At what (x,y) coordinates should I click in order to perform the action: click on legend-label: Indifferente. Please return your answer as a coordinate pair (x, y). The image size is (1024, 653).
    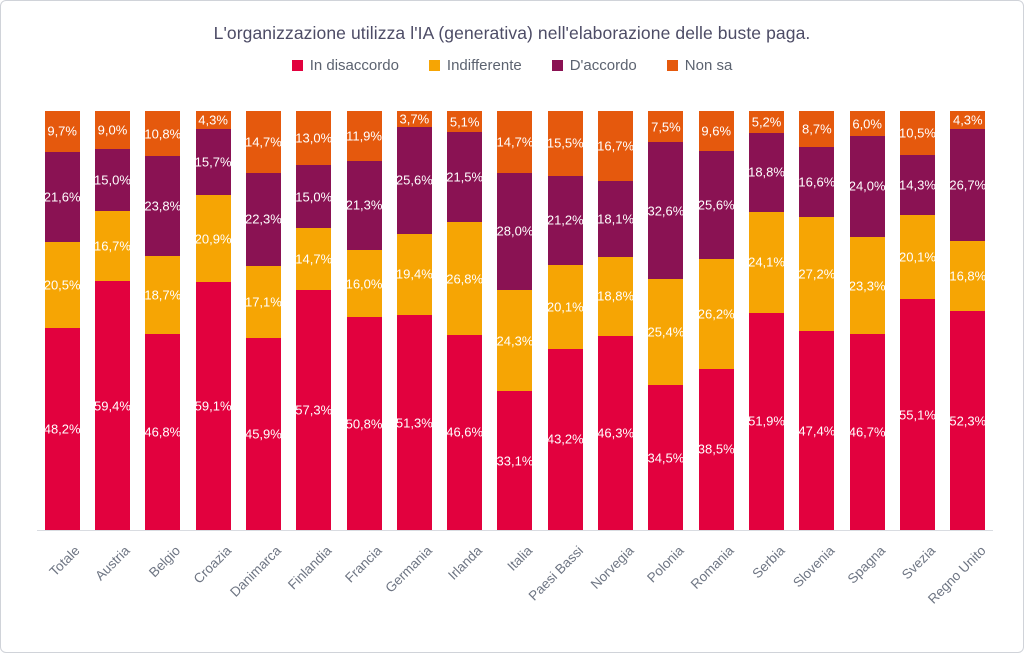
    Looking at the image, I should click on (484, 65).